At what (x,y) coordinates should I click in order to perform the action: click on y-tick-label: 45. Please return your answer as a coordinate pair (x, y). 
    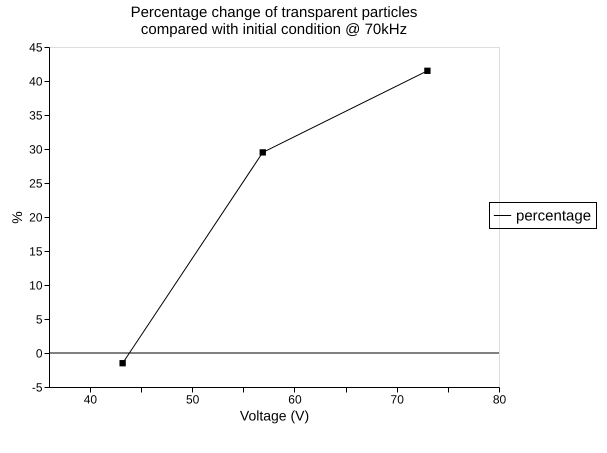
    Looking at the image, I should click on (36, 47).